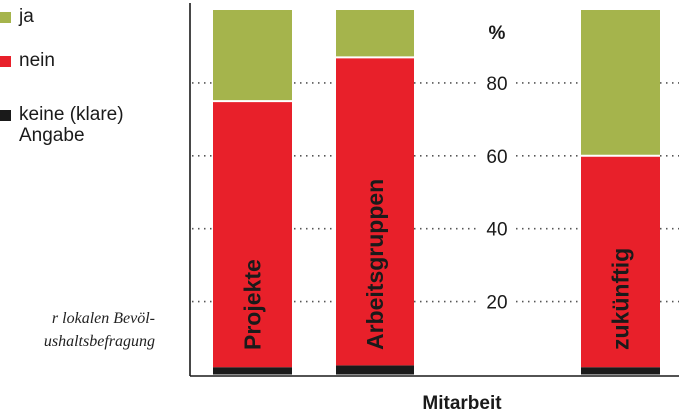 The width and height of the screenshot is (679, 415). What do you see at coordinates (620, 371) in the screenshot?
I see `bar-segment-zukuenftig-keine-klare-angabe` at bounding box center [620, 371].